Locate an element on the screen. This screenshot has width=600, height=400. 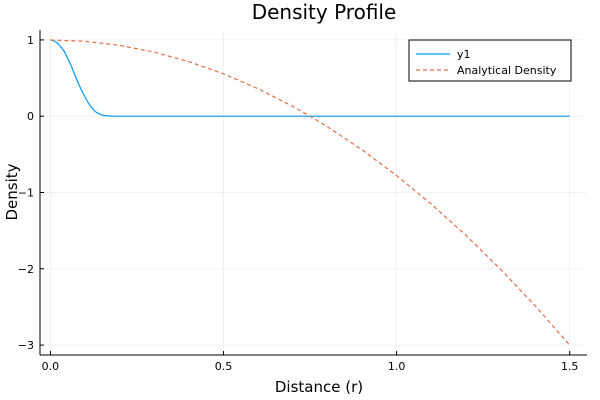
chart-title: Density Profile is located at coordinates (324, 12).